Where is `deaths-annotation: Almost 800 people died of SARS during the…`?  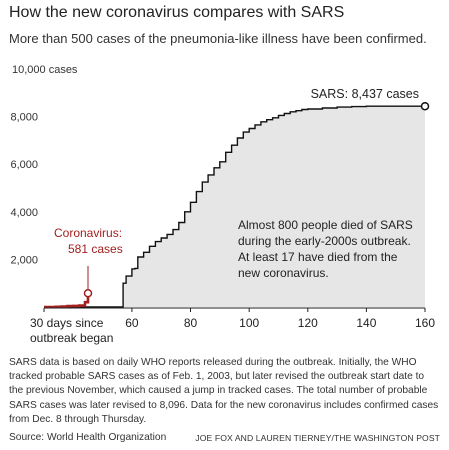
deaths-annotation: Almost 800 people died of SARS during the… is located at coordinates (325, 249).